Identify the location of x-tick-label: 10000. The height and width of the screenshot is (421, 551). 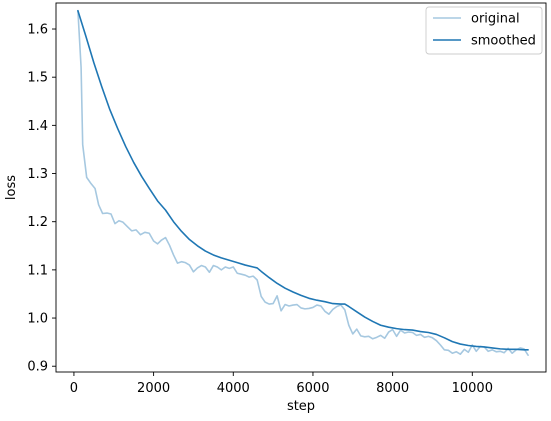
(472, 388).